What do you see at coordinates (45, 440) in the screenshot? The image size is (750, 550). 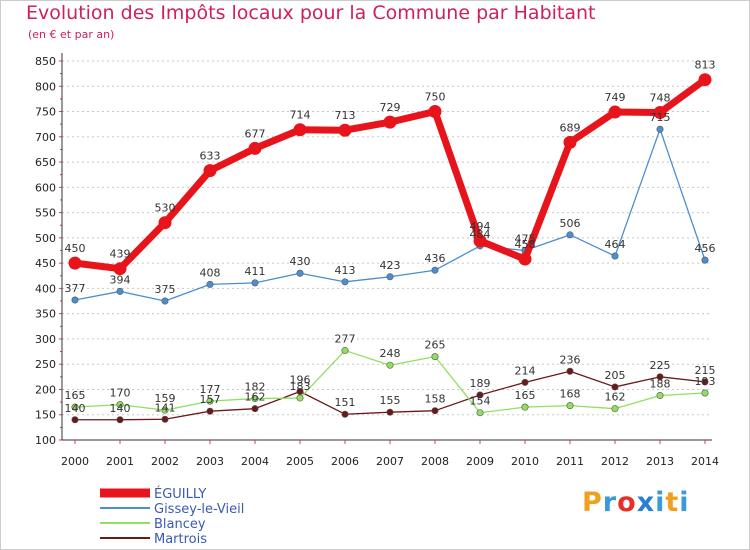 I see `y-tick-label: 100` at bounding box center [45, 440].